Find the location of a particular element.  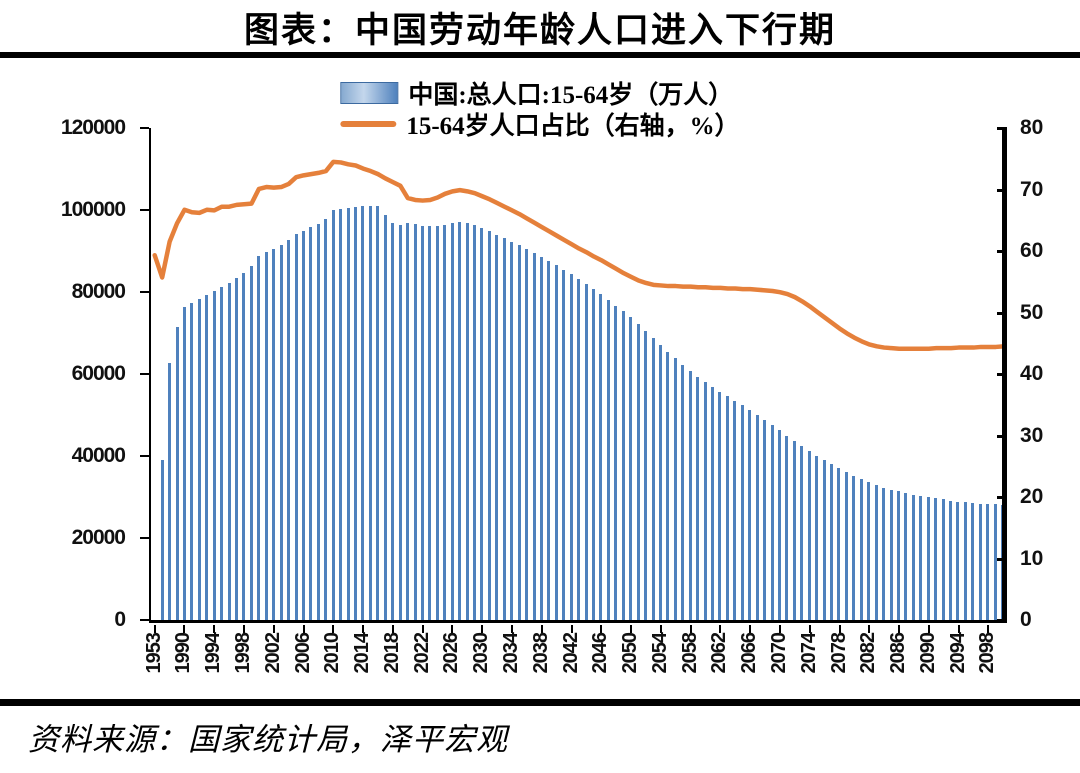

bar-slot-2048 is located at coordinates (615, 374).